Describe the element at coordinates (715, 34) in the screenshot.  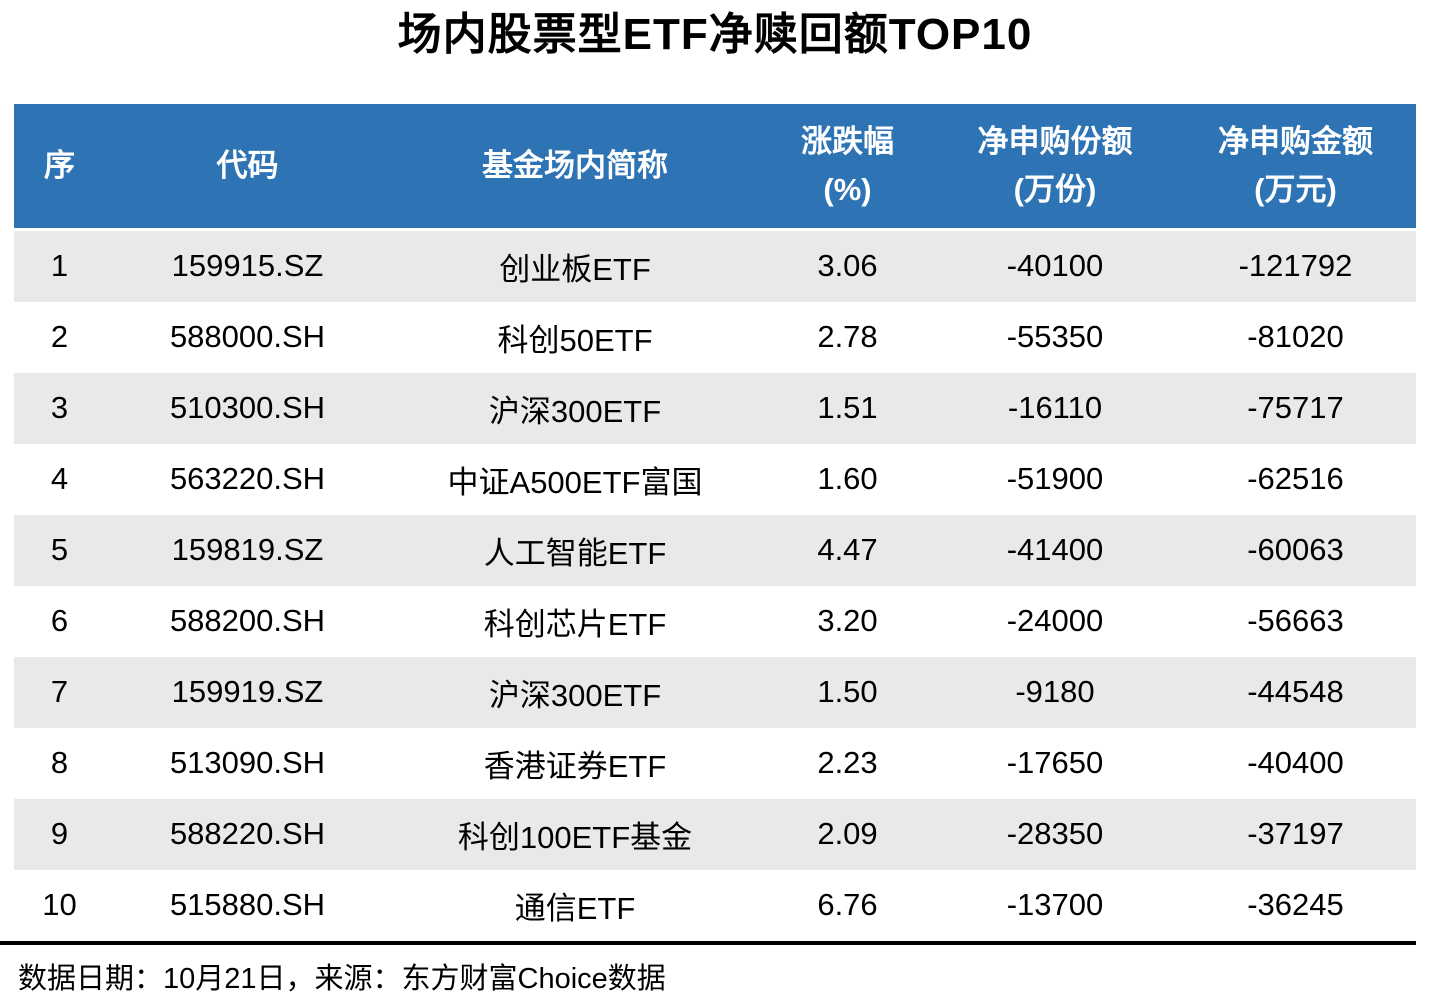
I see `page-title: 场内股票型ETF净赎回额TOP10` at that location.